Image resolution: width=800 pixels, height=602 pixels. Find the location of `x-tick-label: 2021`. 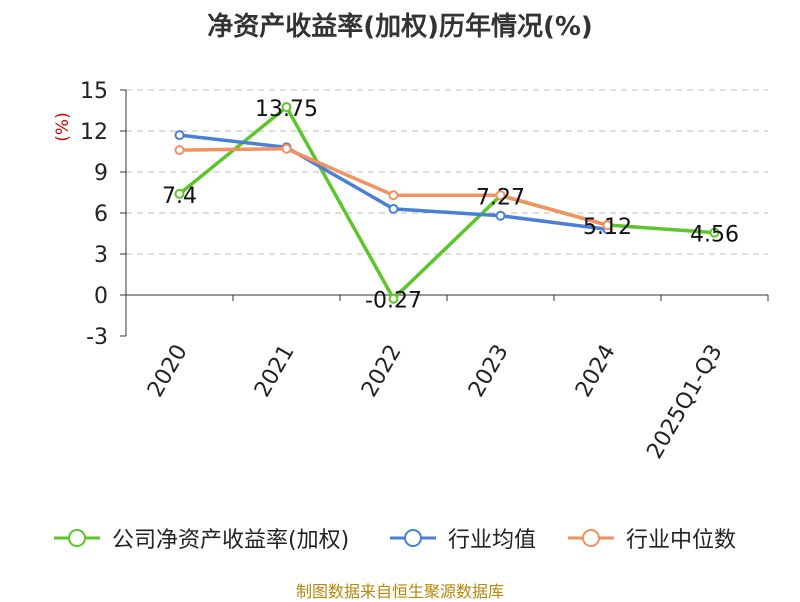

x-tick-label: 2021 is located at coordinates (275, 371).